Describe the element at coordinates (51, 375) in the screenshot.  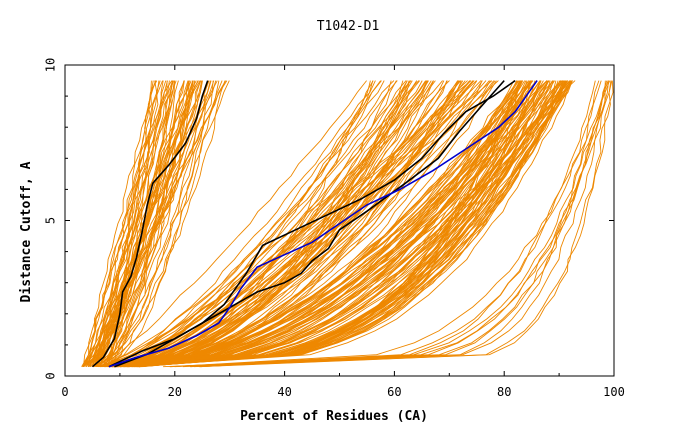
I see `y-tick-label: 0` at that location.